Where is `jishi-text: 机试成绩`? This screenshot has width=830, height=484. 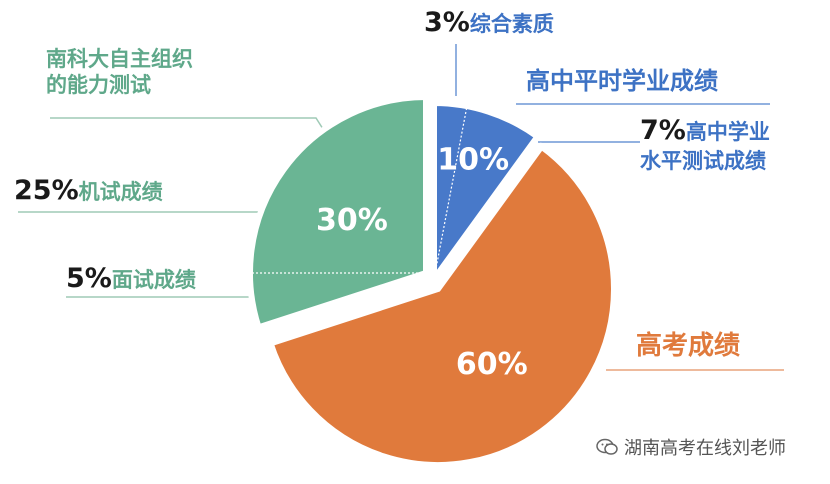
jishi-text: 机试成绩 is located at coordinates (120, 192).